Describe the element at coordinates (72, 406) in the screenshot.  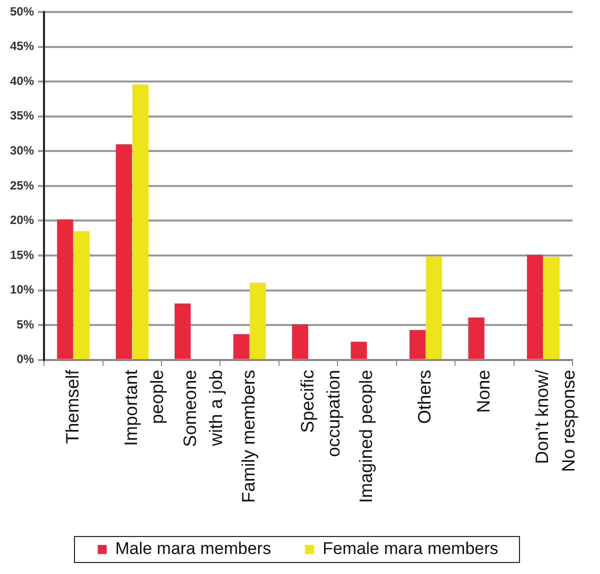
I see `x-tick-label: Themself` at that location.